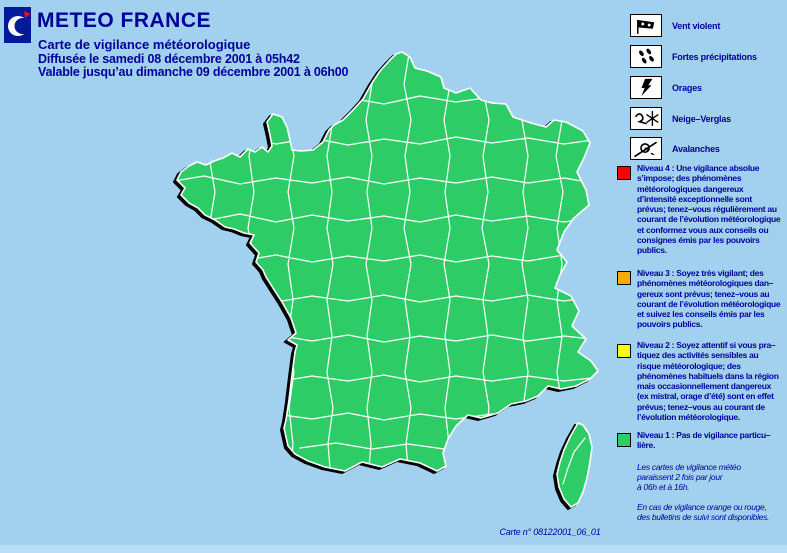 The height and width of the screenshot is (553, 787). Describe the element at coordinates (646, 118) in the screenshot. I see `snowflake-road-icon` at that location.